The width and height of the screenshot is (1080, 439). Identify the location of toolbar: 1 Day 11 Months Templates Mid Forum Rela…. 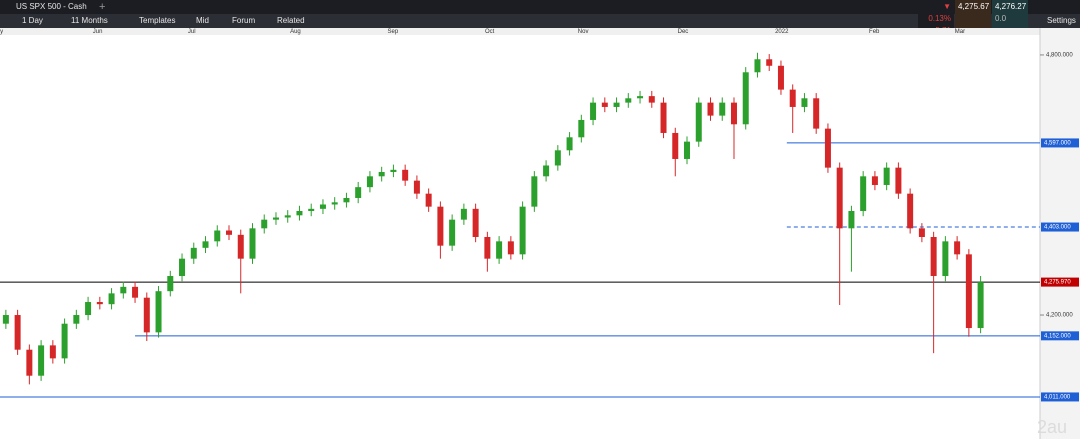
(540, 21).